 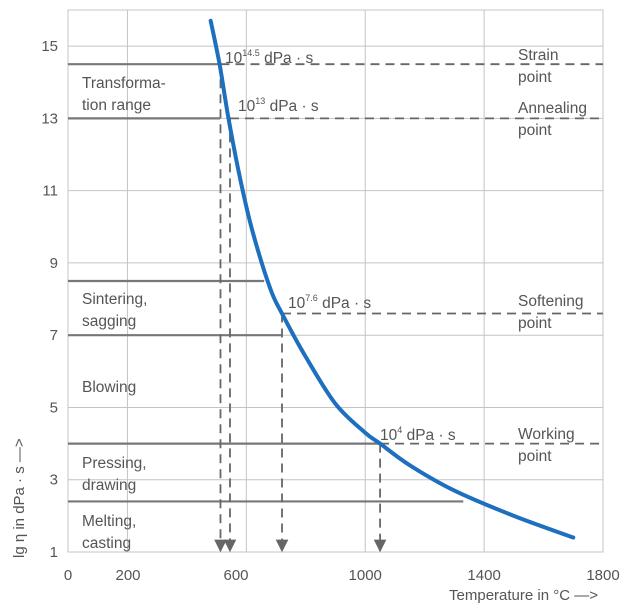 What do you see at coordinates (114, 299) in the screenshot?
I see `region-label: Sintering,` at bounding box center [114, 299].